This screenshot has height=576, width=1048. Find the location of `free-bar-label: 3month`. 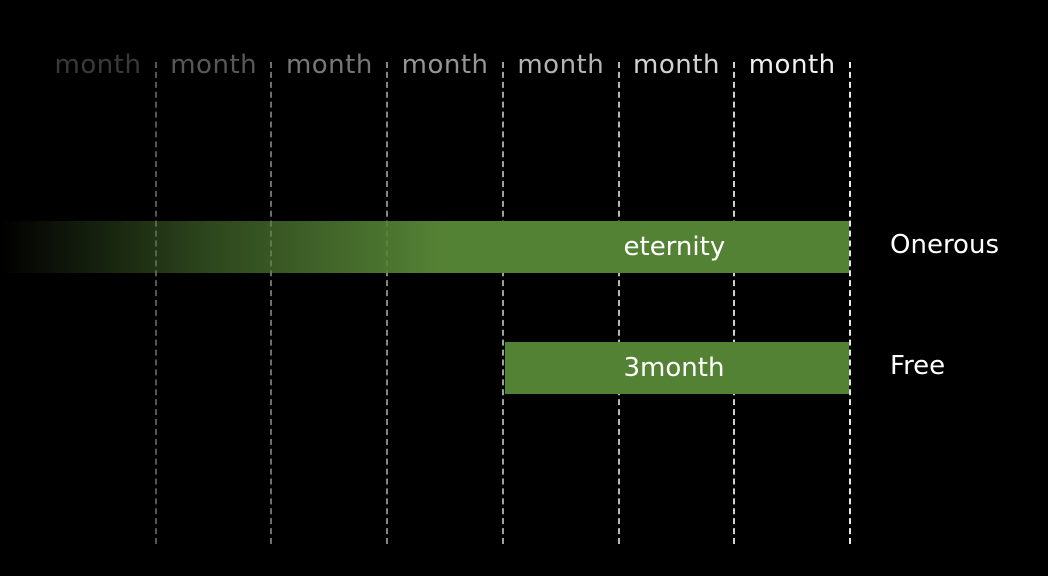

free-bar-label: 3month is located at coordinates (674, 368).